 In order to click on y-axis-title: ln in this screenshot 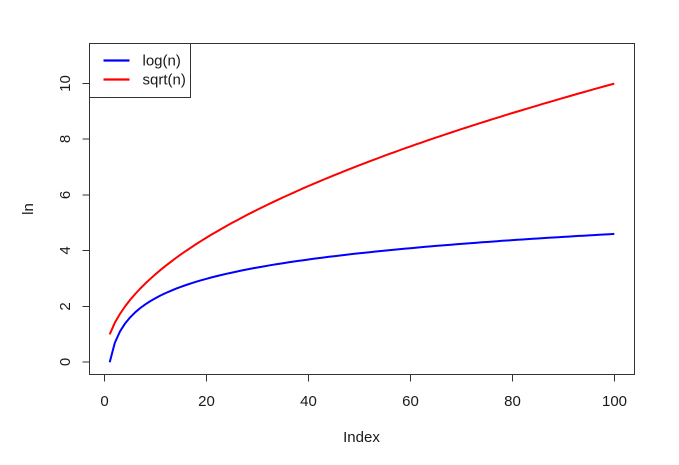, I will do `click(28, 209)`.